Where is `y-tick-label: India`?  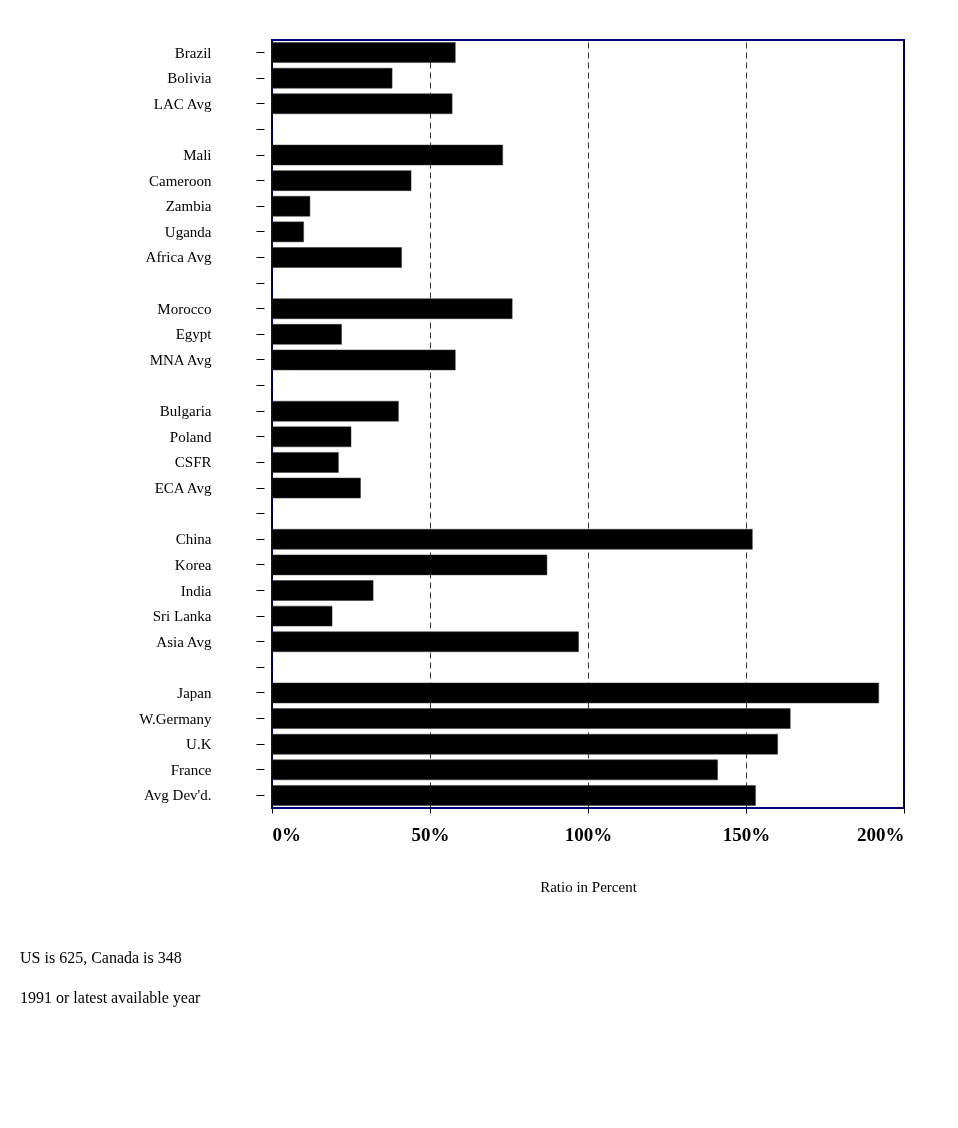
y-tick-label: India is located at coordinates (196, 590).